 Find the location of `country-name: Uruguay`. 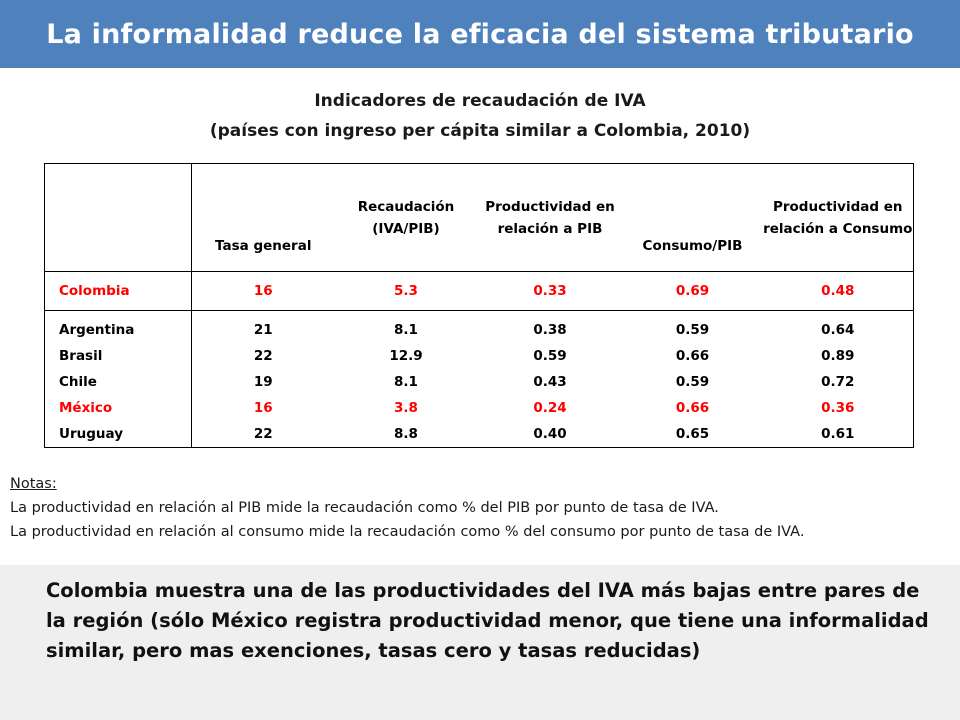

country-name: Uruguay is located at coordinates (91, 434).